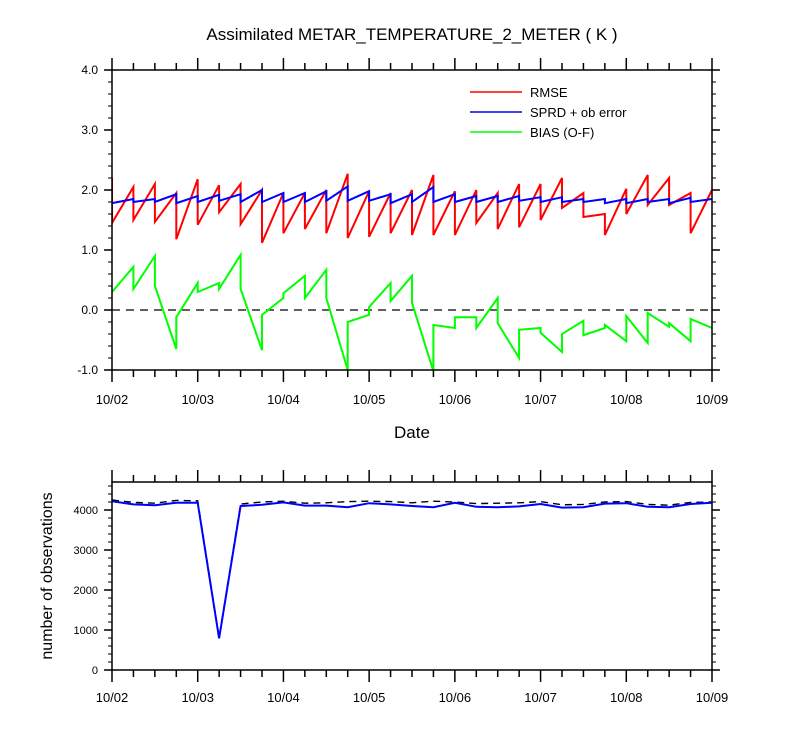  I want to click on bottom-x-tick-label: 10/06, so click(455, 697).